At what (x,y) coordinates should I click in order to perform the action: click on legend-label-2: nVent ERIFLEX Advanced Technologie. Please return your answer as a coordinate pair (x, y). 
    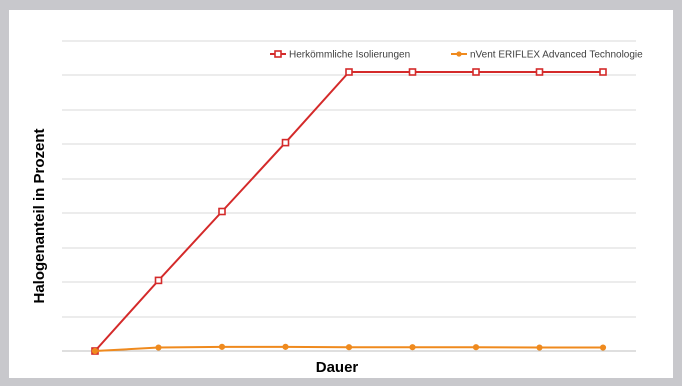
    Looking at the image, I should click on (556, 55).